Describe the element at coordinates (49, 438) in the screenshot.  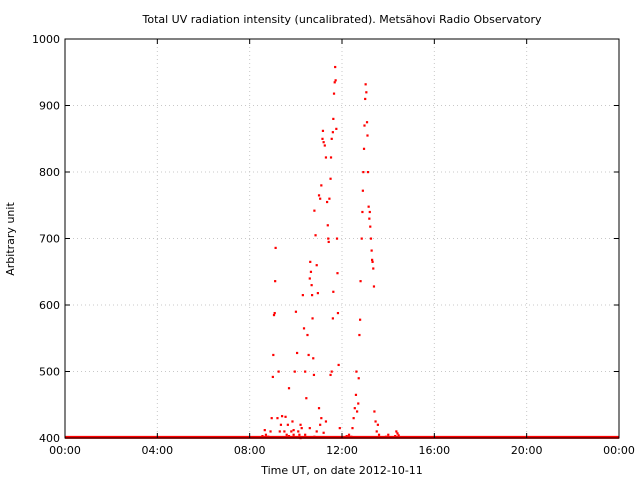
I see `y-tick-label: 400` at that location.